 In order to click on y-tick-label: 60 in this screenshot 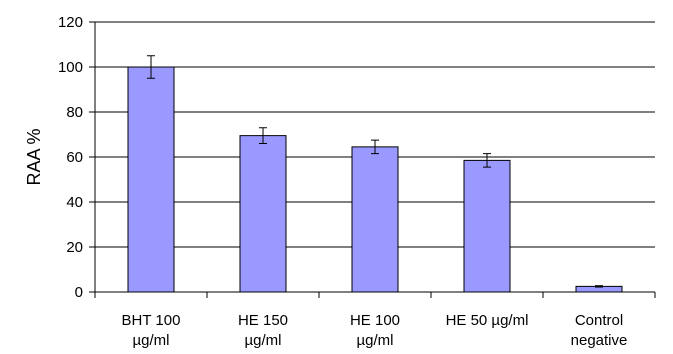, I will do `click(74, 157)`.